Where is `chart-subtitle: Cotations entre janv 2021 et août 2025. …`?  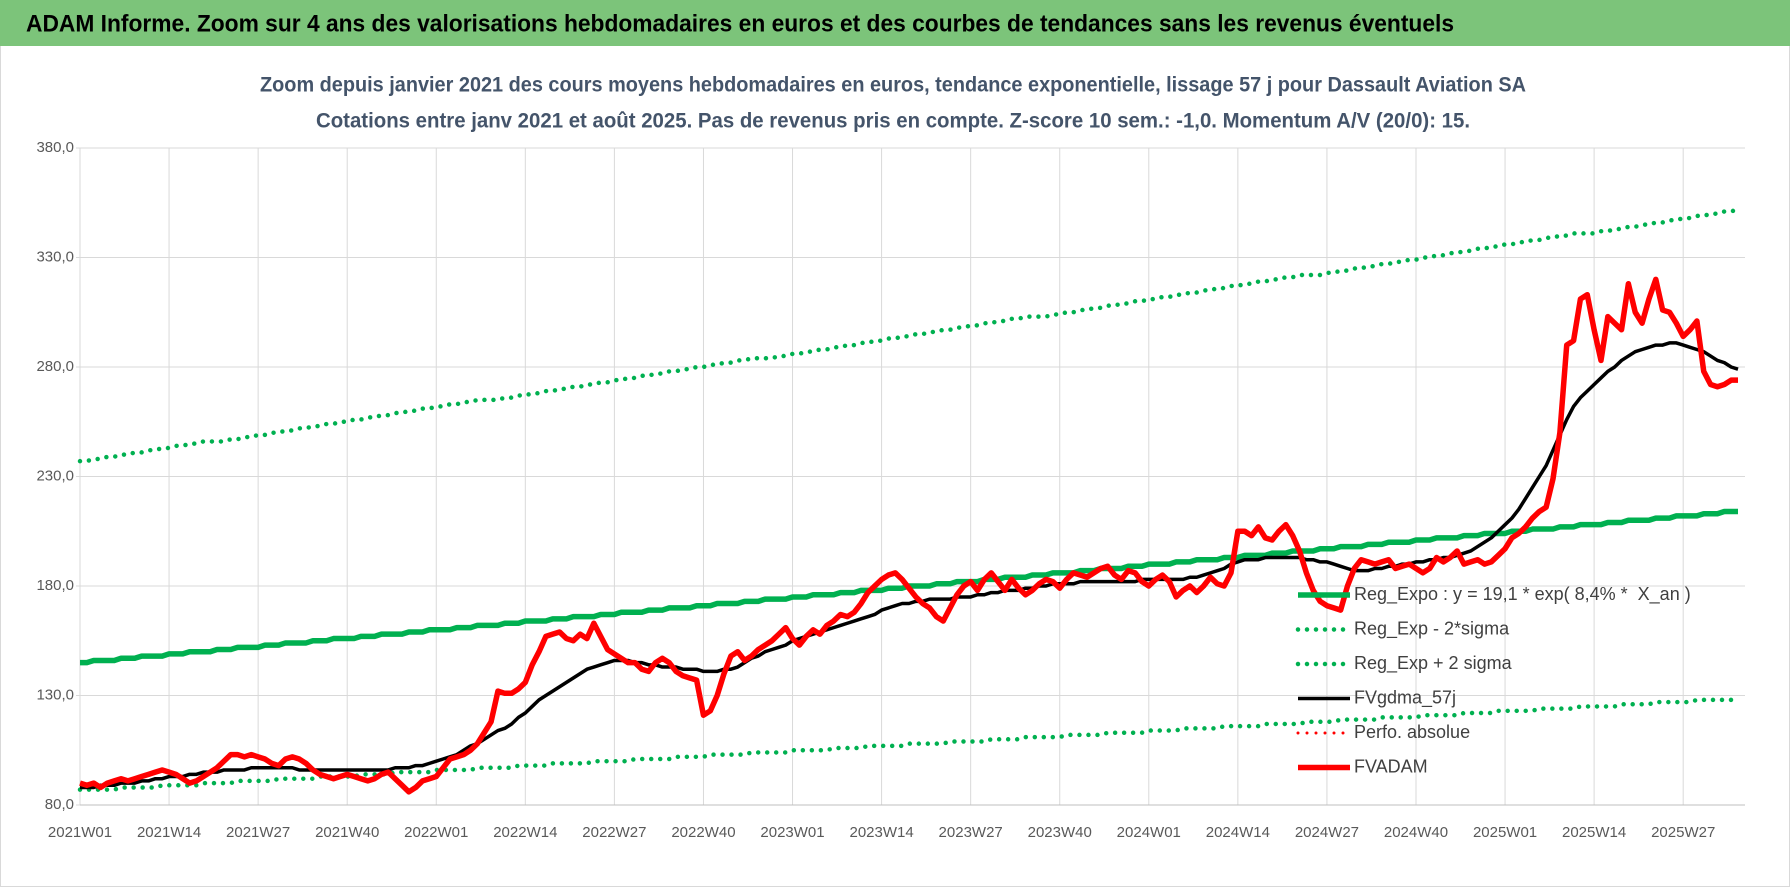 chart-subtitle: Cotations entre janv 2021 et août 2025. … is located at coordinates (893, 121).